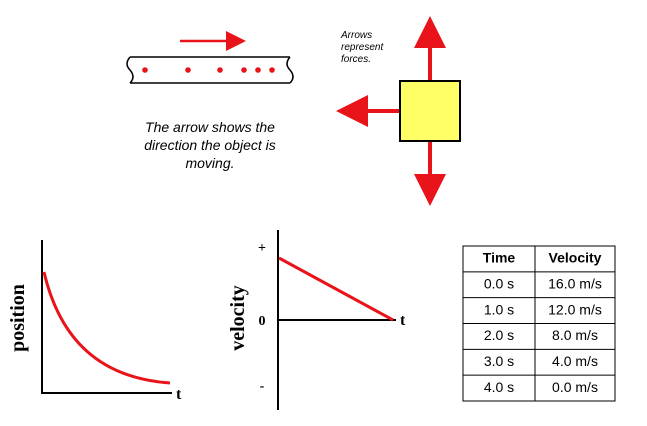 This screenshot has height=426, width=647. Describe the element at coordinates (499, 283) in the screenshot. I see `table-cell: 0.0 s` at that location.